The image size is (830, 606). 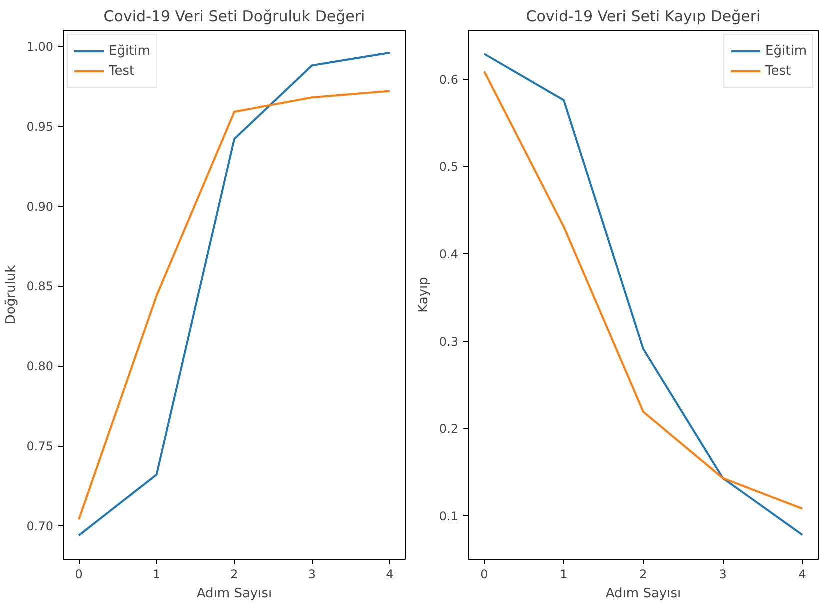 I want to click on y-tick-label: 0.75, so click(x=40, y=447).